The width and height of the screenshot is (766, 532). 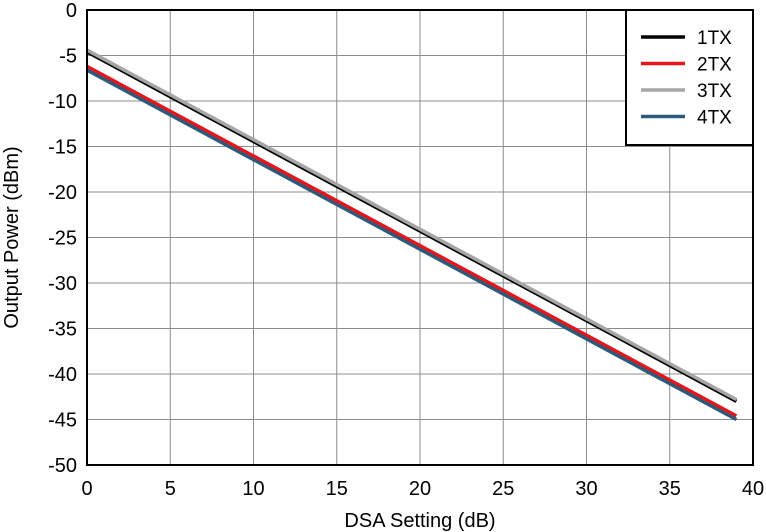 I want to click on legend-label: 2TX, so click(x=714, y=65).